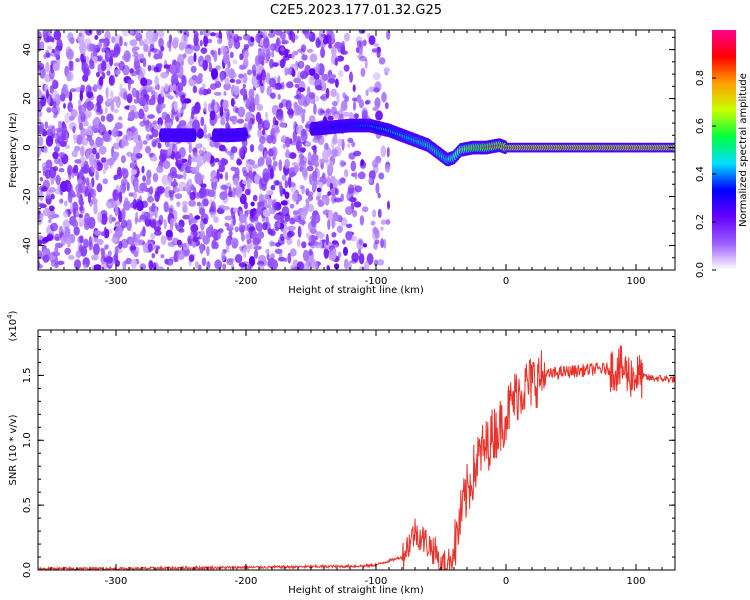  I want to click on colorbar-tick-label: 0.2, so click(700, 222).